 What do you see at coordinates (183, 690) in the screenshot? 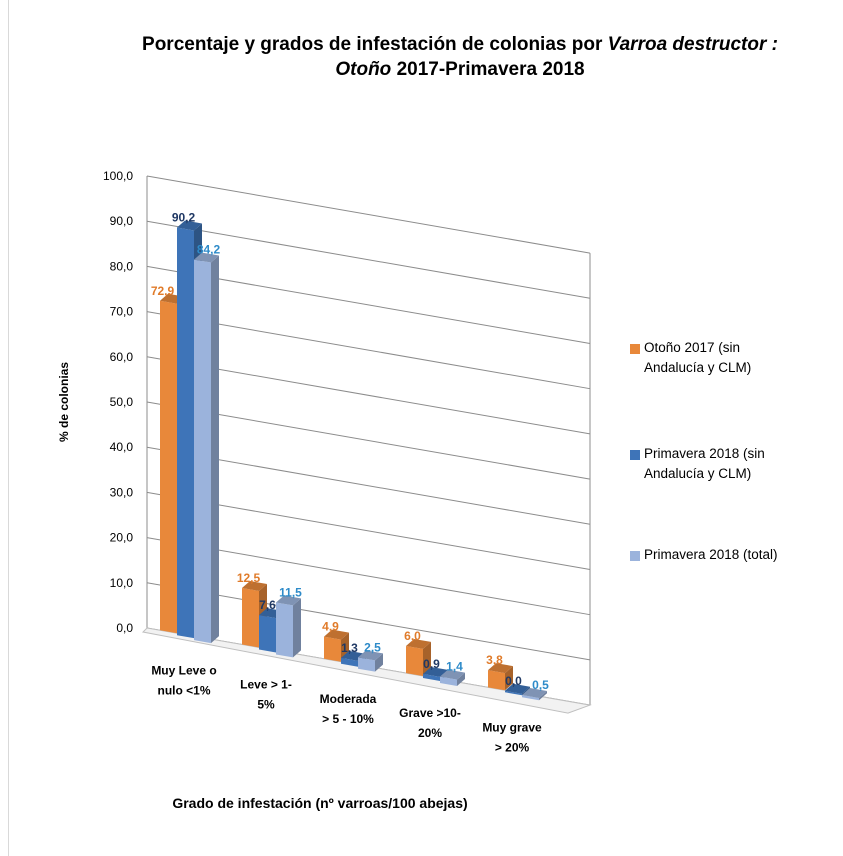
I see `x-category-label: nulo <1%` at bounding box center [183, 690].